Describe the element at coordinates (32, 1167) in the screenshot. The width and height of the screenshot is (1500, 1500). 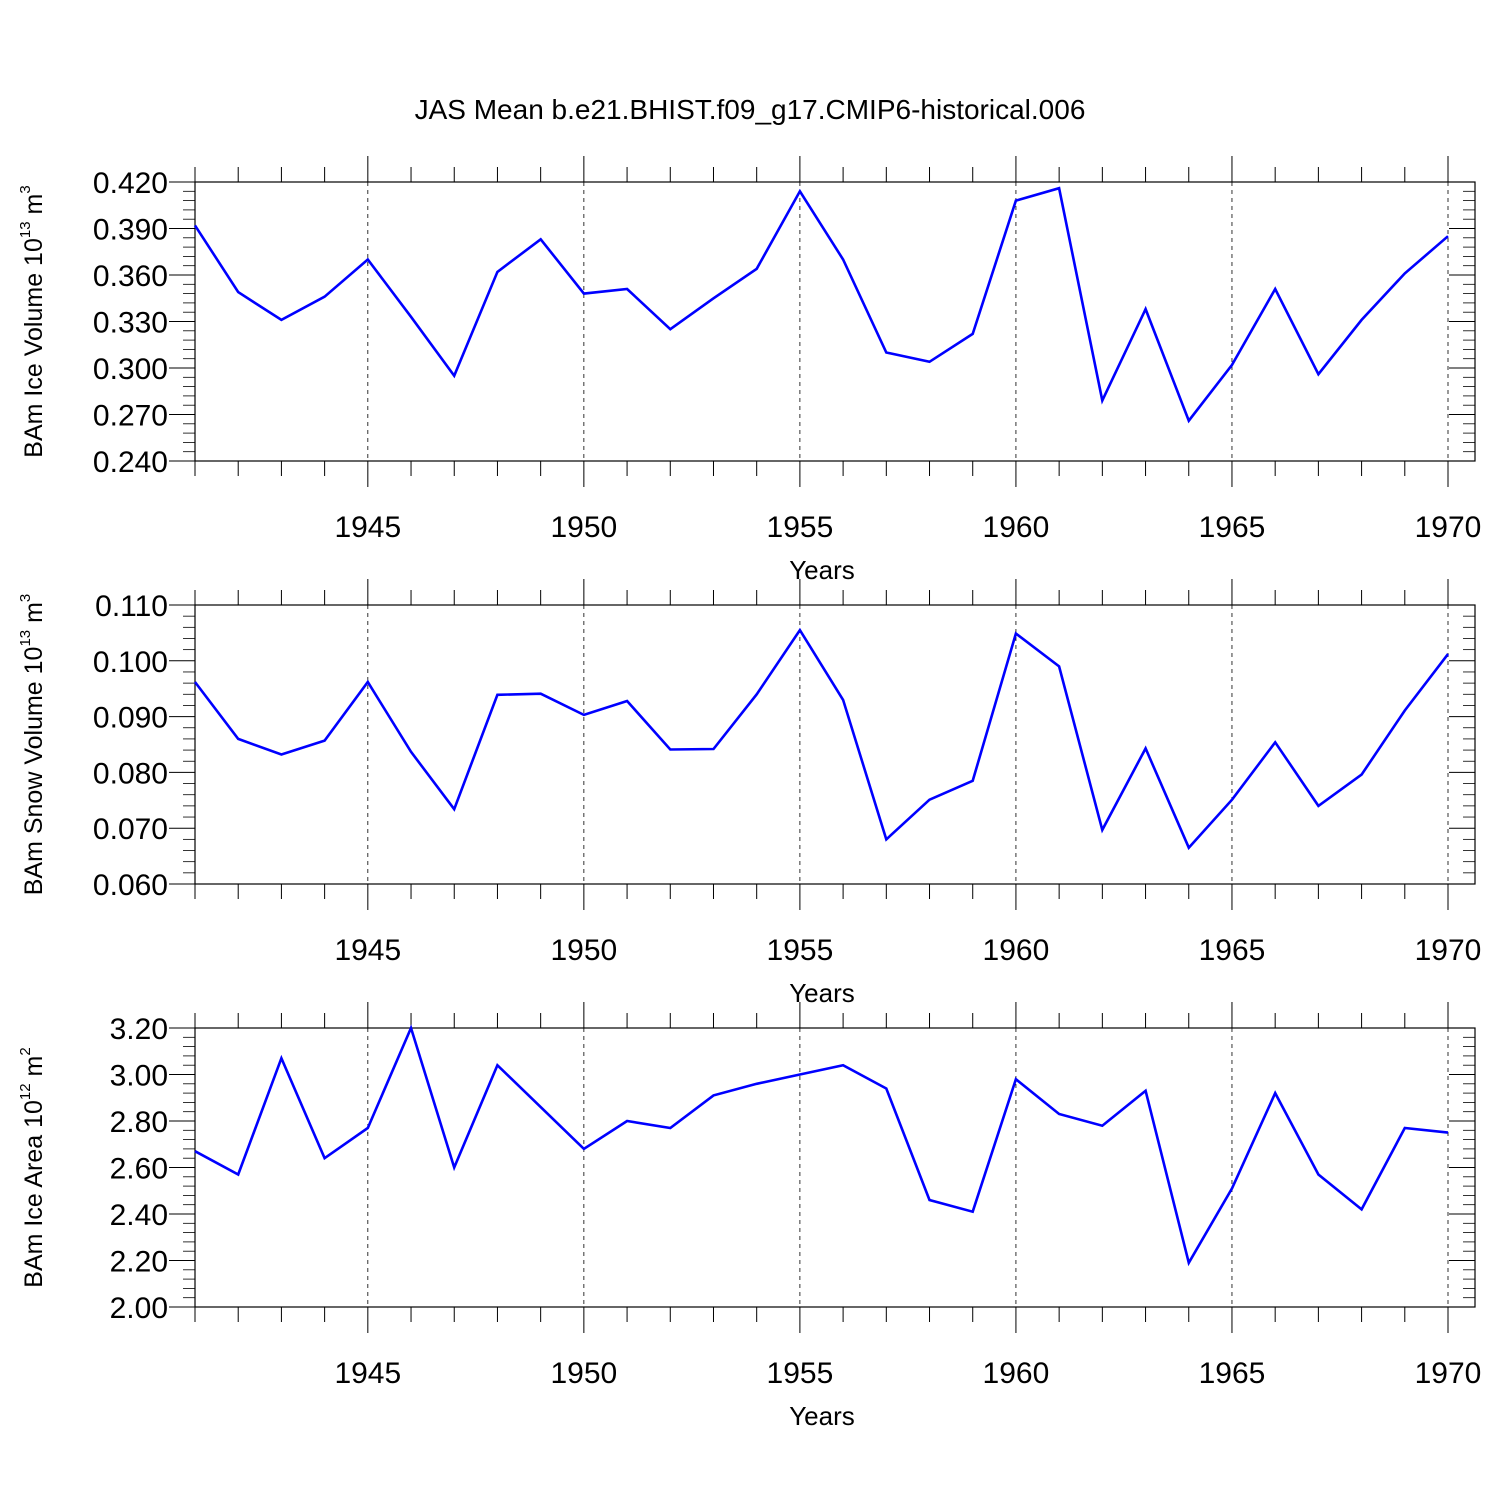
I see `y-axis-label: BAm Ice Area 1012 m2` at that location.